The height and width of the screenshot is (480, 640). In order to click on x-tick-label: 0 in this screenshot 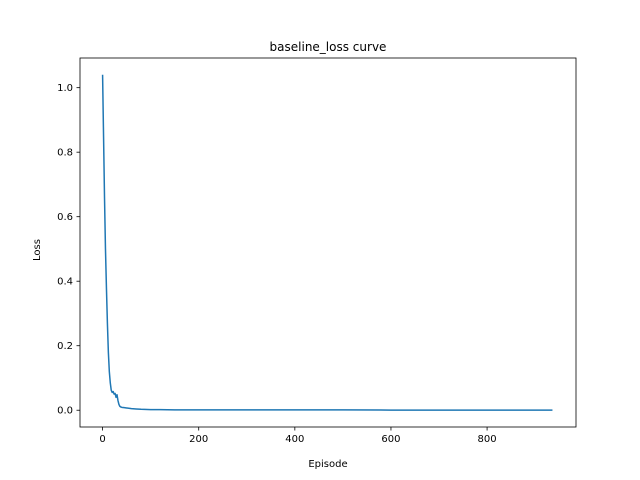, I will do `click(102, 439)`.